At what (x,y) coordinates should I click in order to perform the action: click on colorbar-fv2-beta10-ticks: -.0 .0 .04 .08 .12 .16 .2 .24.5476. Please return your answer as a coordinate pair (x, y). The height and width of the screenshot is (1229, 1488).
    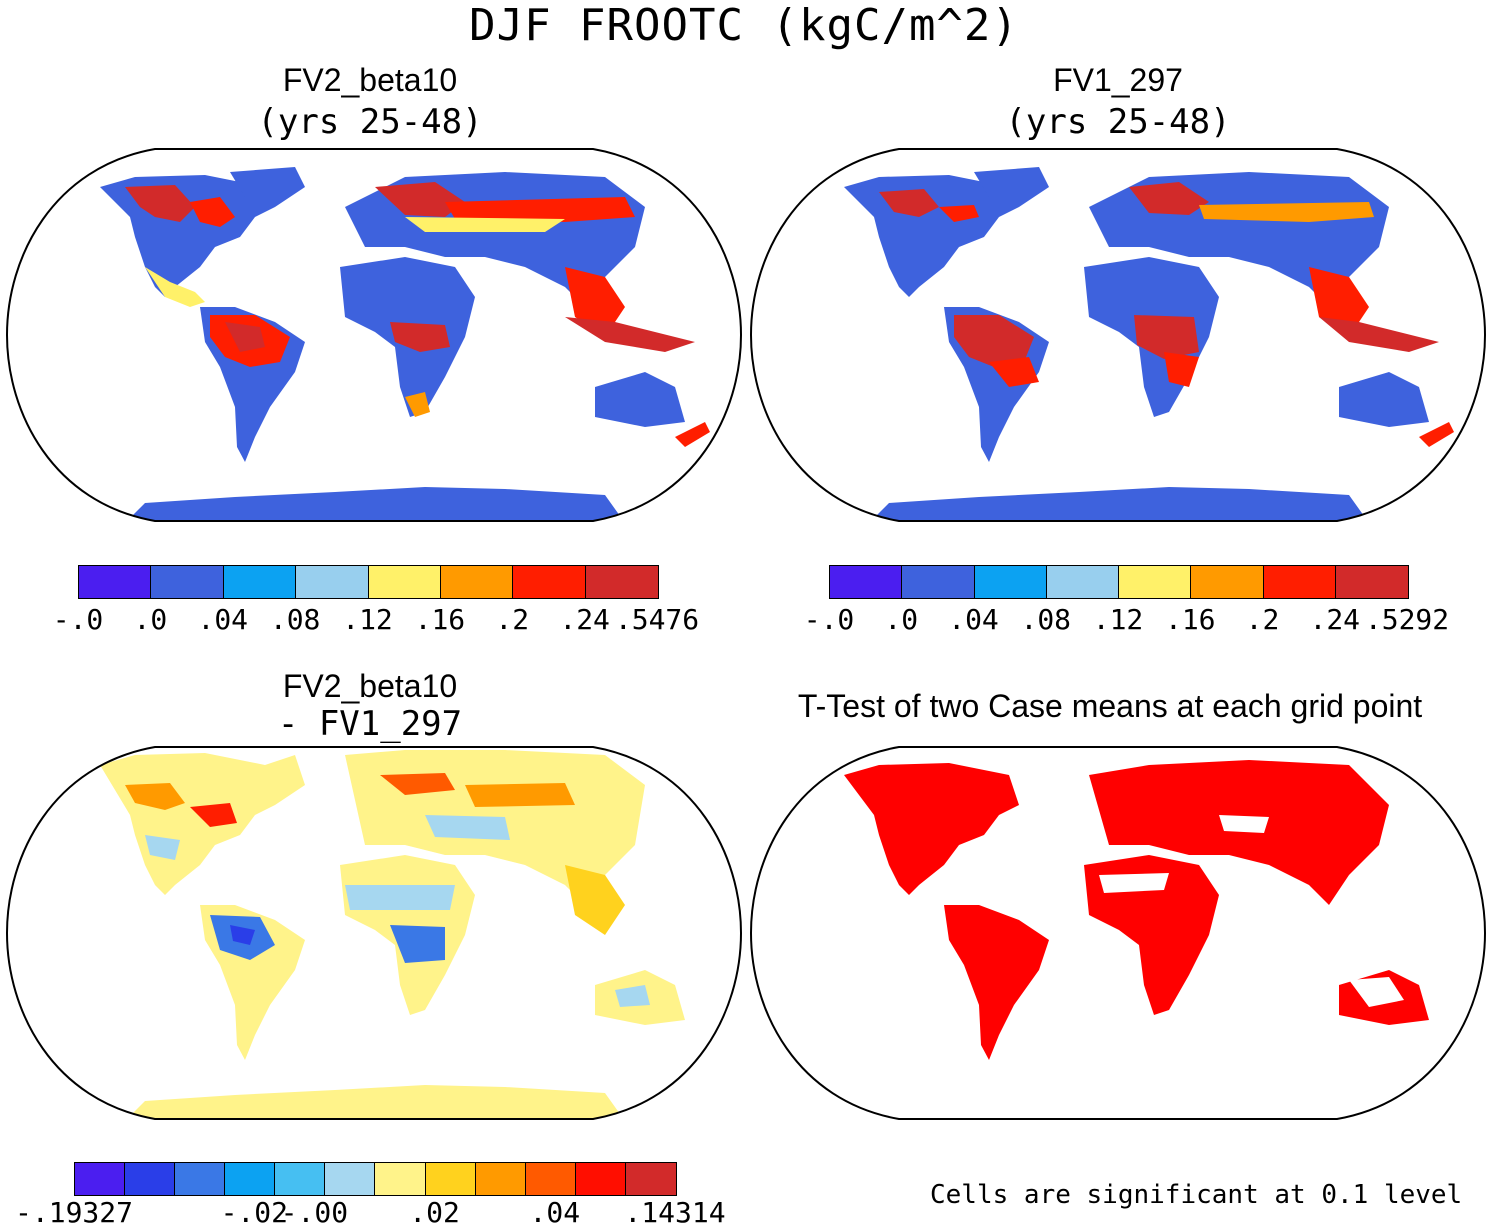
    Looking at the image, I should click on (376, 619).